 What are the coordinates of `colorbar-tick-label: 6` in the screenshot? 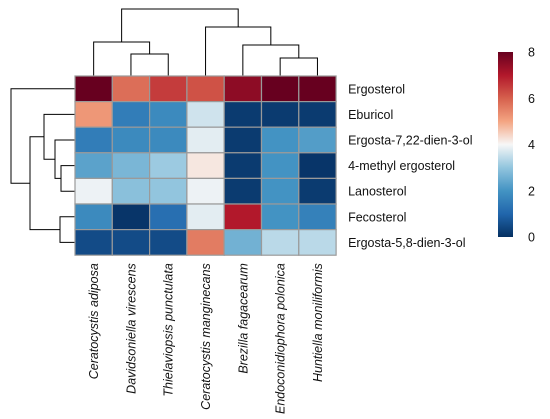 It's located at (531, 99).